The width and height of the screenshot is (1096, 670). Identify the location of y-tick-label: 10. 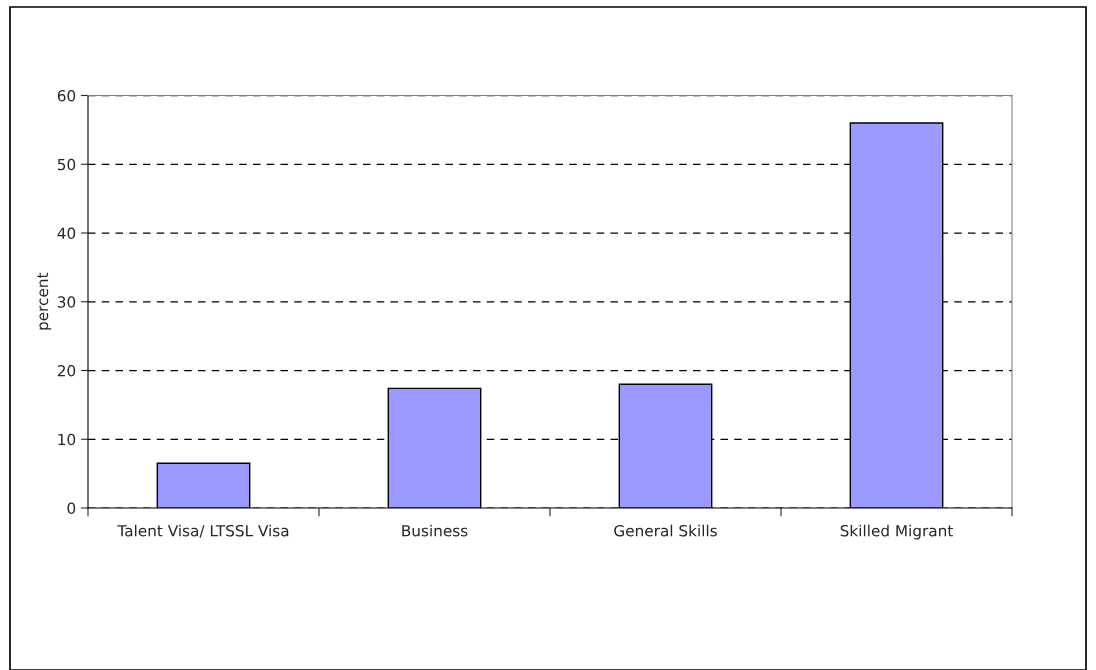
(67, 439).